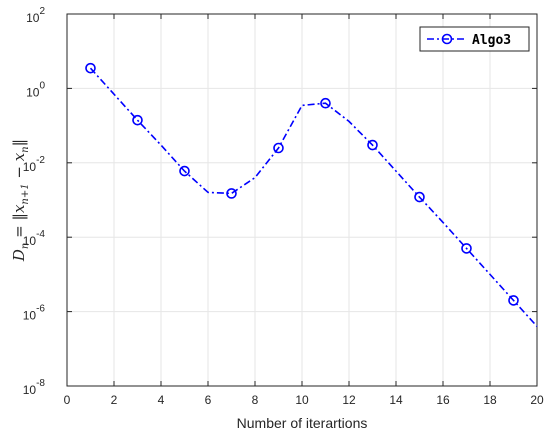  Describe the element at coordinates (537, 400) in the screenshot. I see `x-tick-label: 20` at that location.